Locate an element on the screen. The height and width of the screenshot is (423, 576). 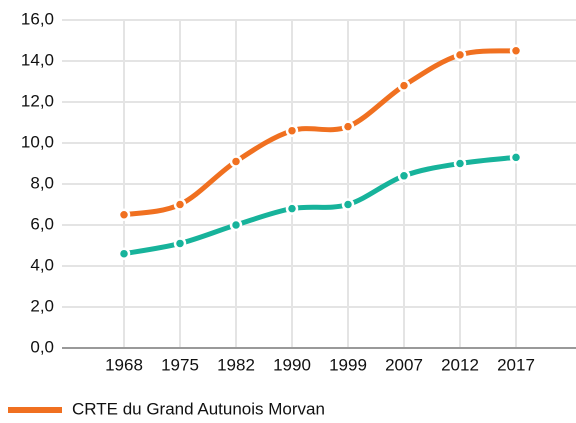
y-tick-label: 4,0 is located at coordinates (42, 264).